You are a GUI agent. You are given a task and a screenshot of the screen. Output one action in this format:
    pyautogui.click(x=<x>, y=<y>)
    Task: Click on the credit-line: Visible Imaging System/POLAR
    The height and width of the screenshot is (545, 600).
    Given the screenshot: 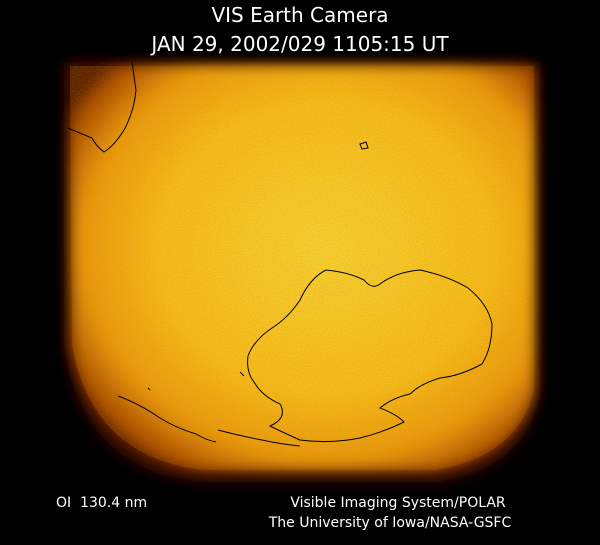 What is the action you would take?
    pyautogui.click(x=398, y=503)
    